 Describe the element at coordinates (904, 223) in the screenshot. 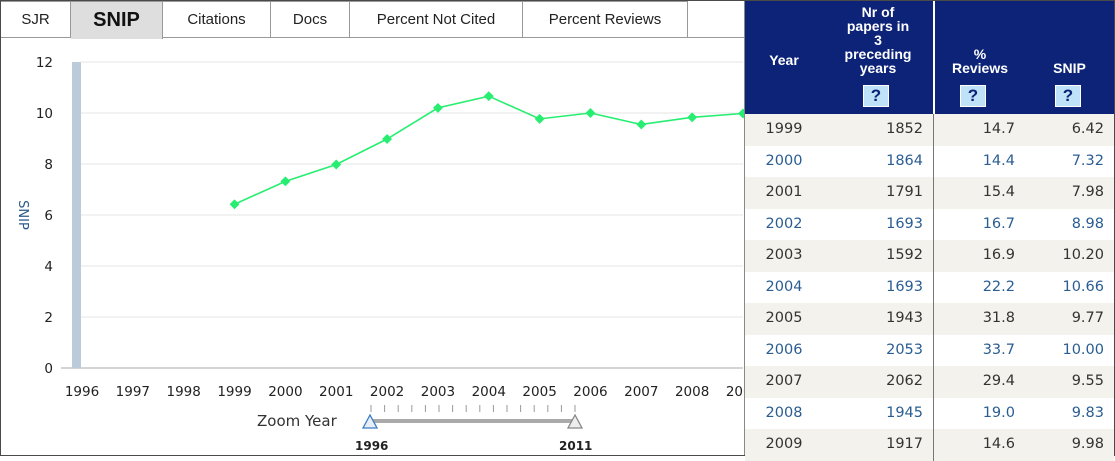

I see `papers-cell: 1693` at that location.